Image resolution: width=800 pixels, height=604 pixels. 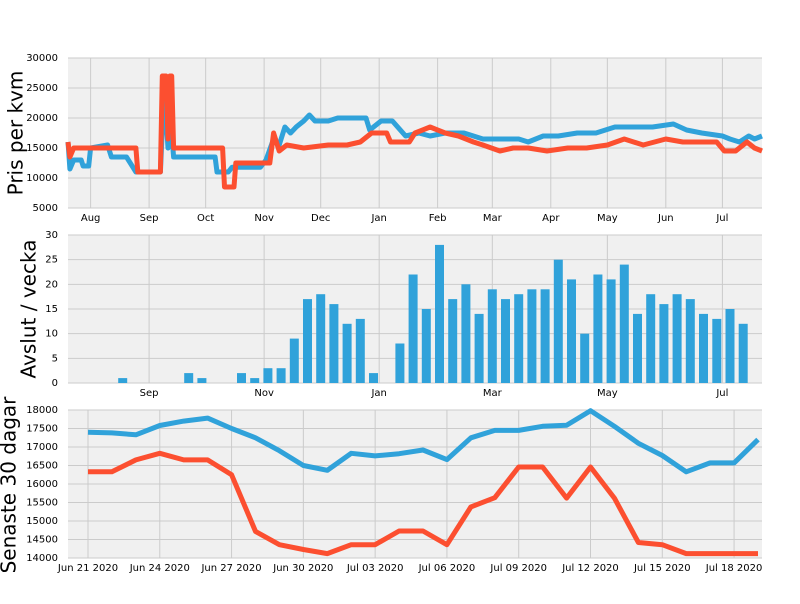 I want to click on x-tick-label: Jun 21 2020, so click(x=87, y=568).